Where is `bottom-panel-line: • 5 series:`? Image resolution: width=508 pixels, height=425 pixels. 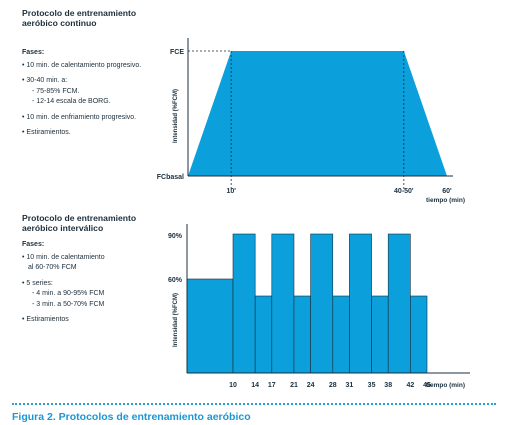 bottom-panel-line: • 5 series: is located at coordinates (37, 283).